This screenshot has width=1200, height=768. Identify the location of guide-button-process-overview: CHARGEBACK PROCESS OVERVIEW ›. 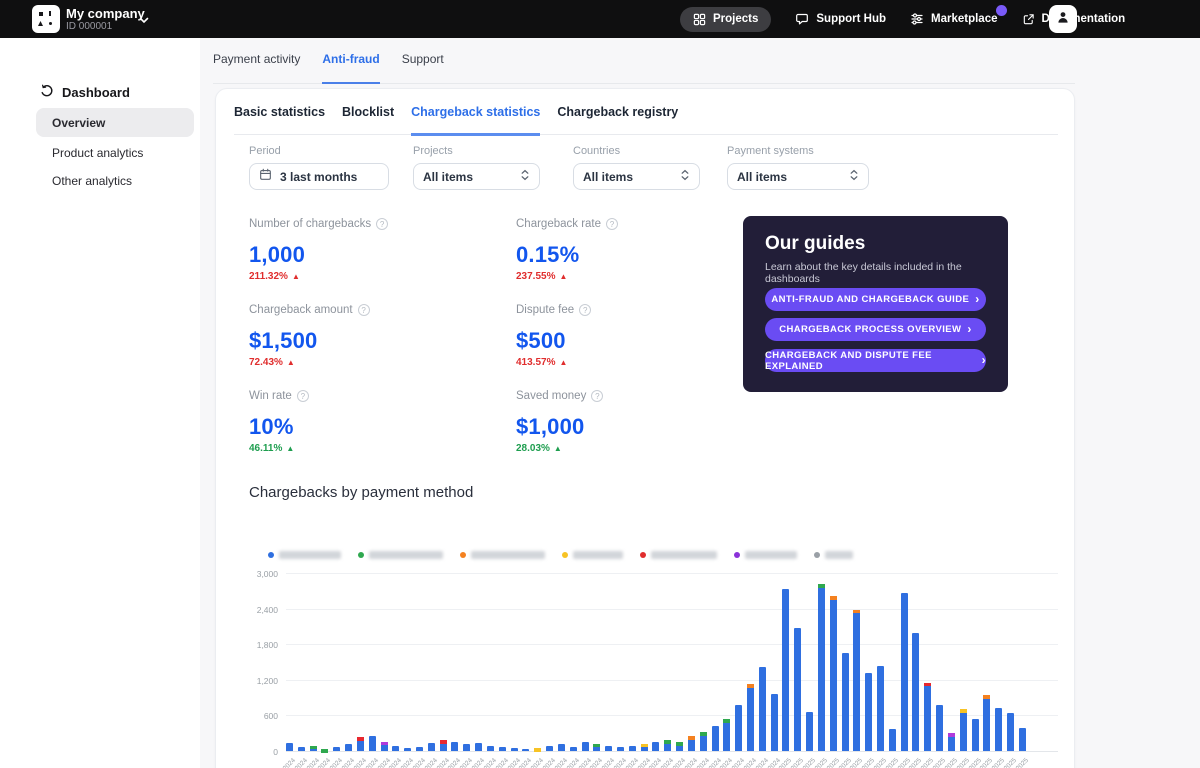
(875, 329).